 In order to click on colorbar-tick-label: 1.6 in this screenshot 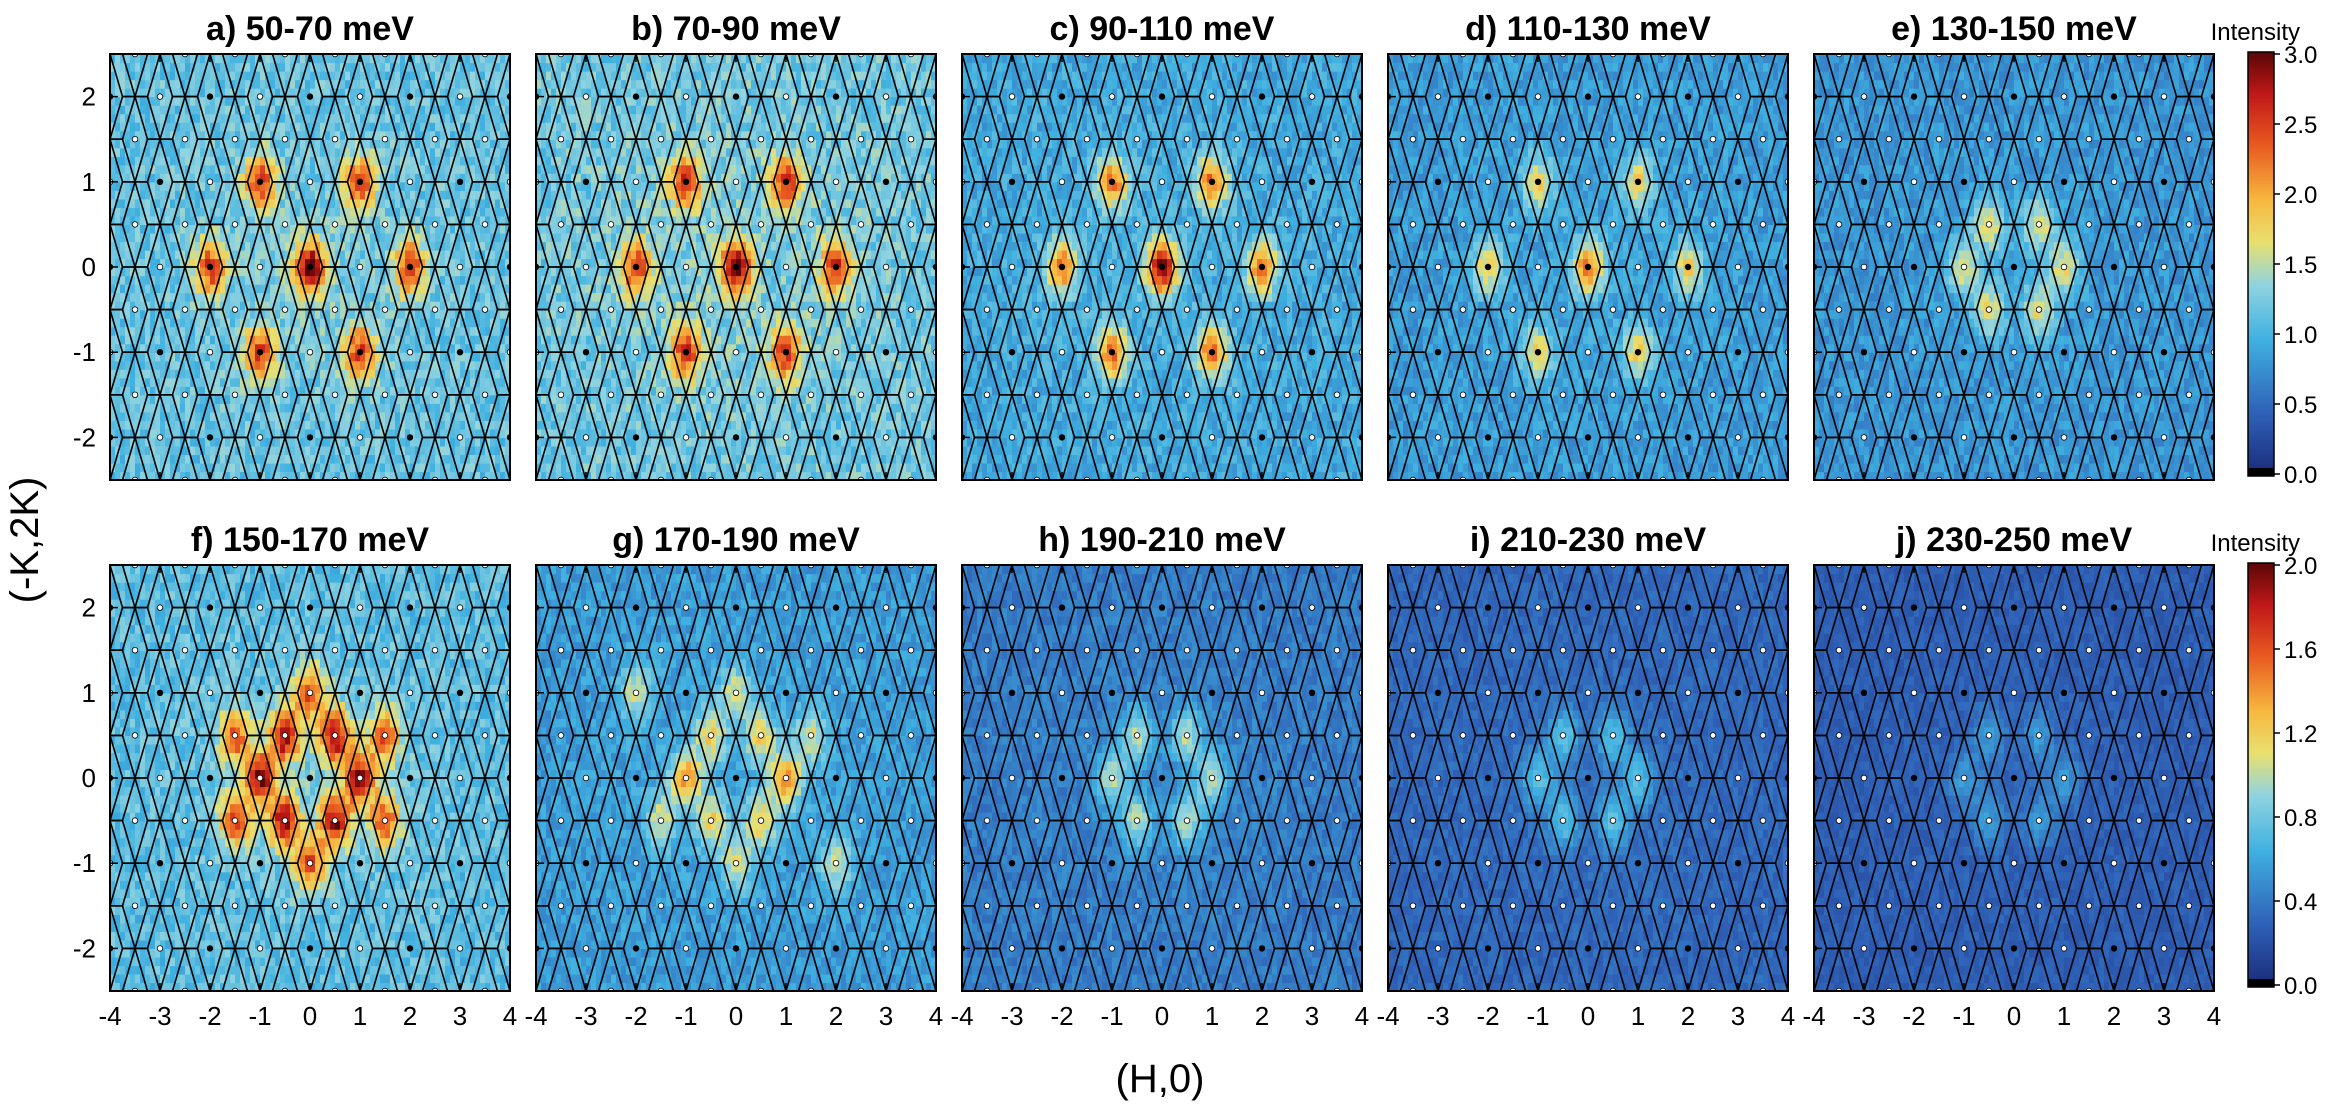, I will do `click(2300, 650)`.